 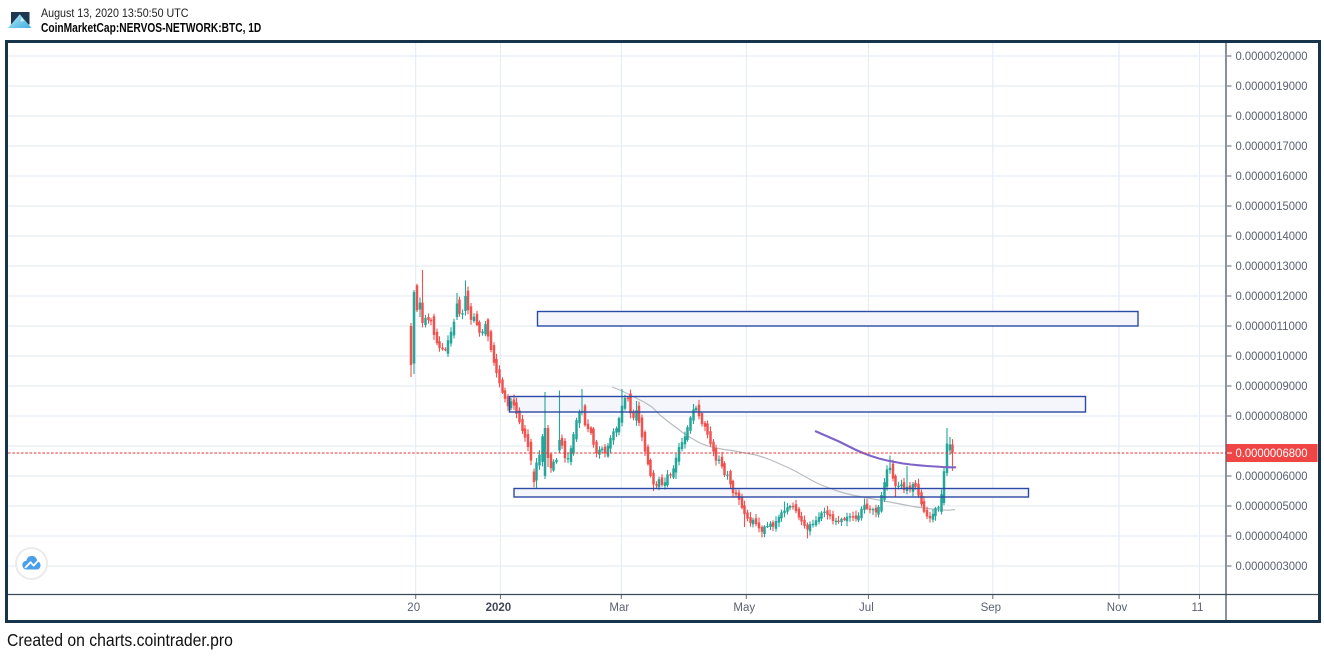 What do you see at coordinates (1272, 116) in the screenshot?
I see `svg-text: 0.0000018000` at bounding box center [1272, 116].